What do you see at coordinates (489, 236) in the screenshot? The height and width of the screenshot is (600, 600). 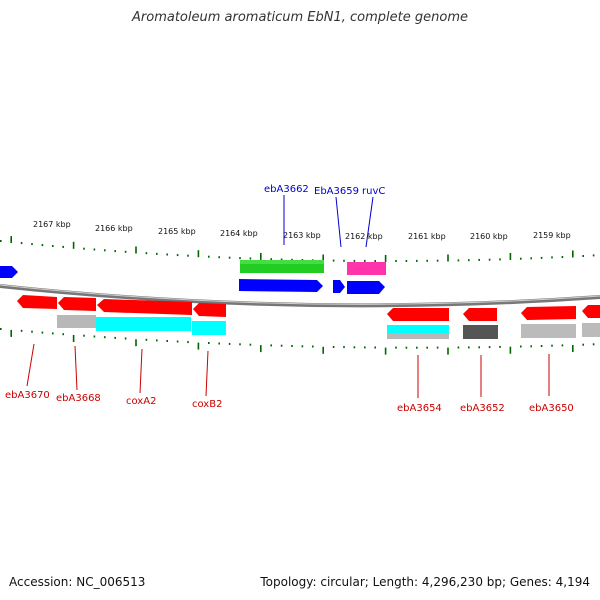 I see `tick-label: 2160 kbp` at bounding box center [489, 236].